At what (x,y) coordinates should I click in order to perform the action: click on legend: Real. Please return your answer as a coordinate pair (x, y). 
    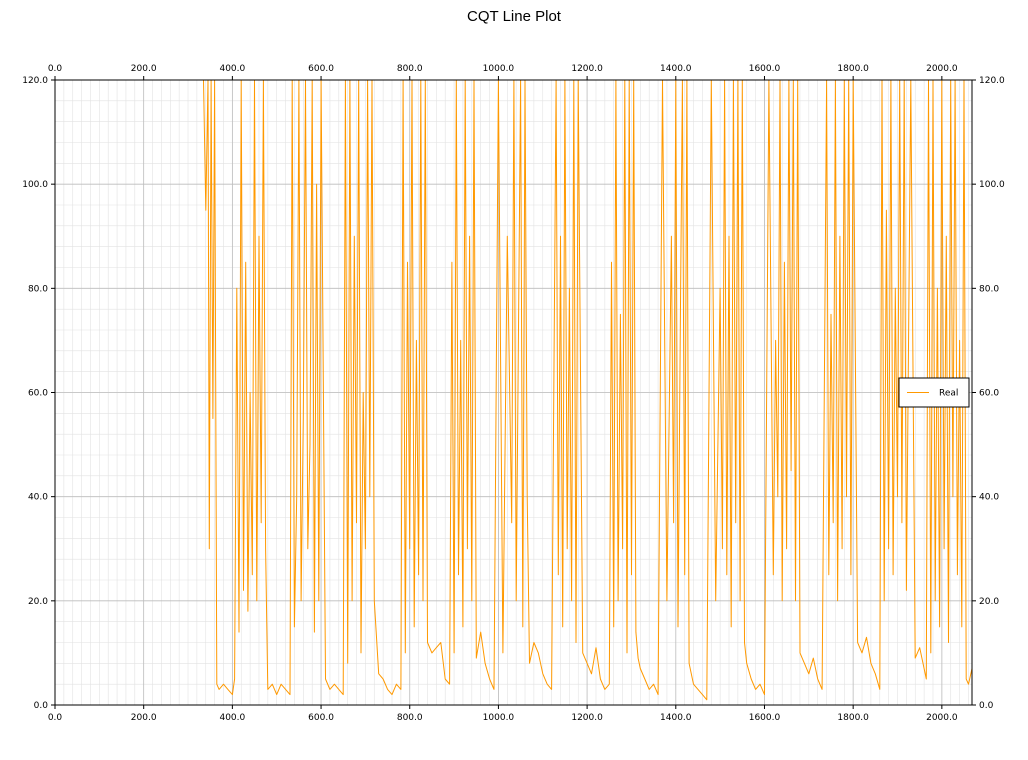
    Looking at the image, I should click on (934, 392).